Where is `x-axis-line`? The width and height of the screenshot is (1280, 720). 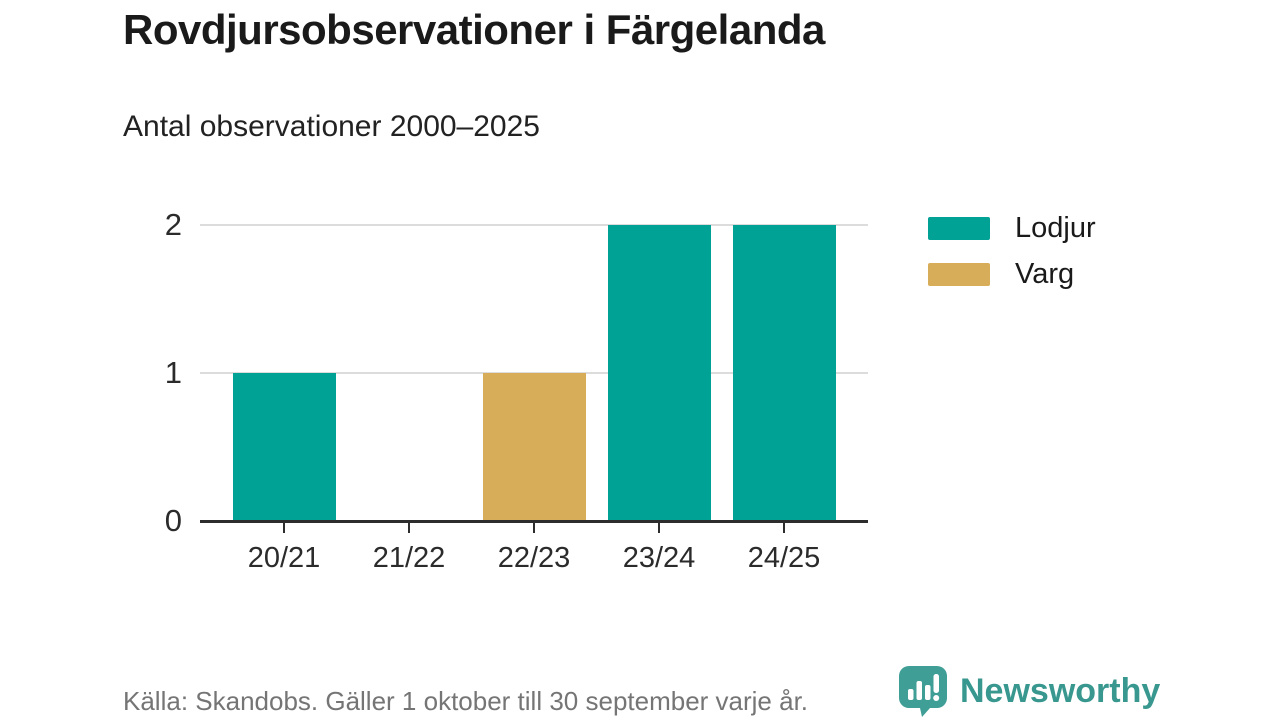
x-axis-line is located at coordinates (534, 521).